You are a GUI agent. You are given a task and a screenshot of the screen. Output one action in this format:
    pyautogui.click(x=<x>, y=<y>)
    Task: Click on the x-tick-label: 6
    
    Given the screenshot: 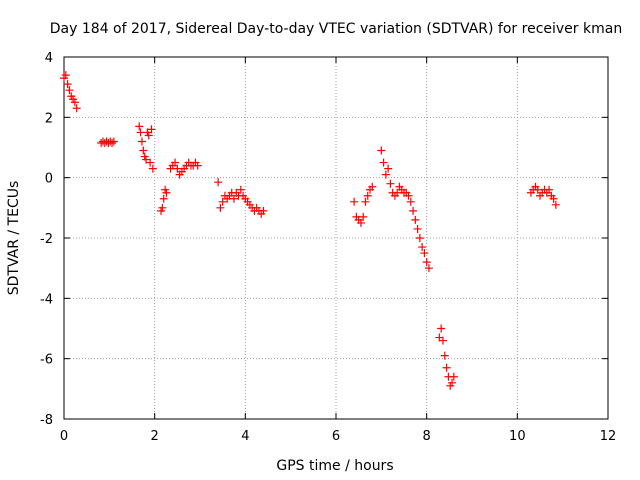 What is the action you would take?
    pyautogui.click(x=336, y=436)
    